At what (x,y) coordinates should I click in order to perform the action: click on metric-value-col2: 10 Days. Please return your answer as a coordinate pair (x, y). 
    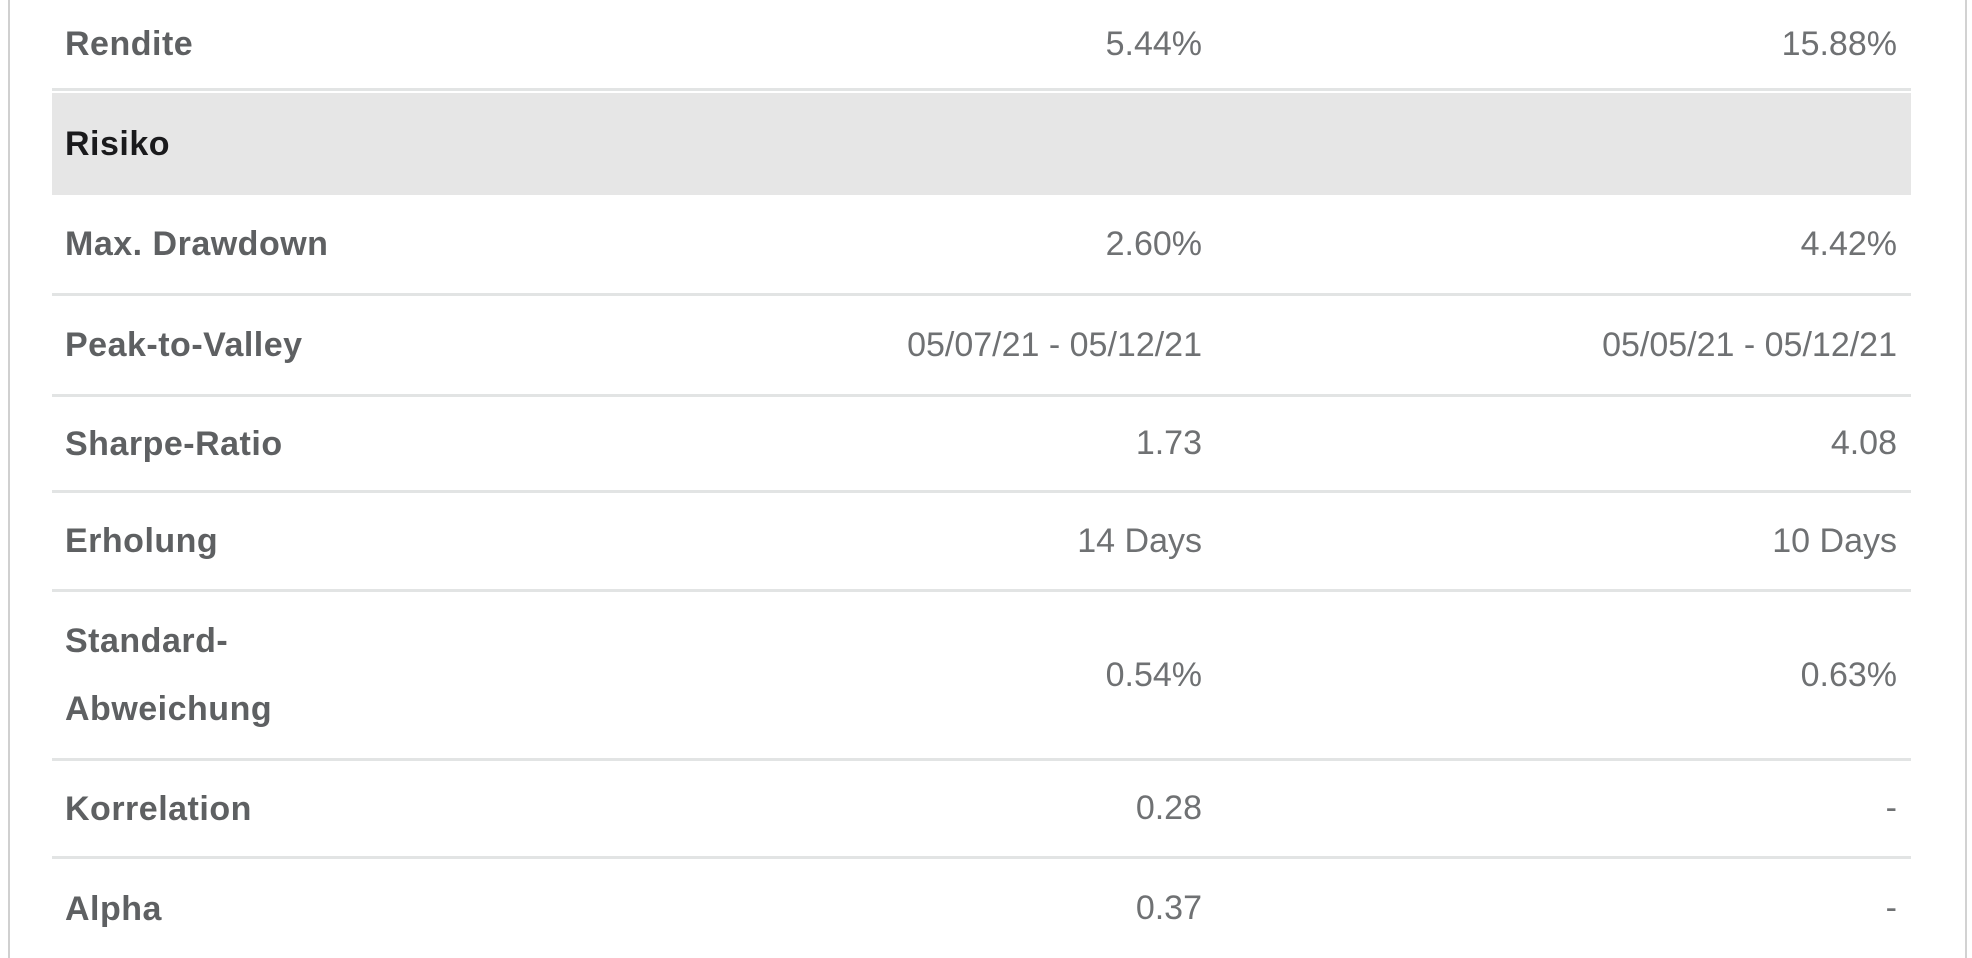
    Looking at the image, I should click on (1834, 540).